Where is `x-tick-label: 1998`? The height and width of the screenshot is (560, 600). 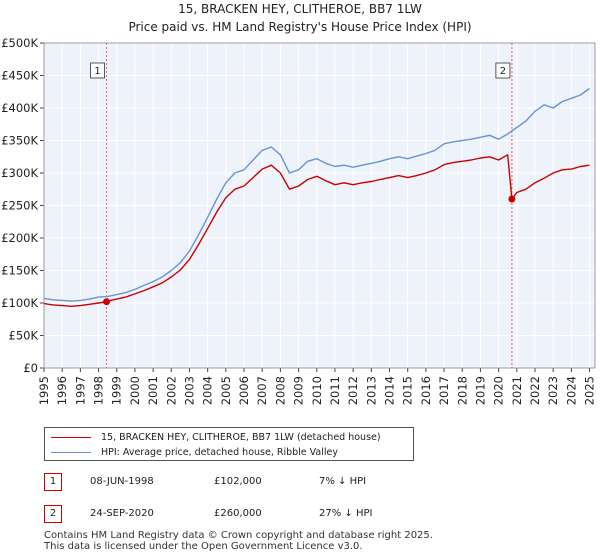
x-tick-label: 1998 is located at coordinates (99, 390).